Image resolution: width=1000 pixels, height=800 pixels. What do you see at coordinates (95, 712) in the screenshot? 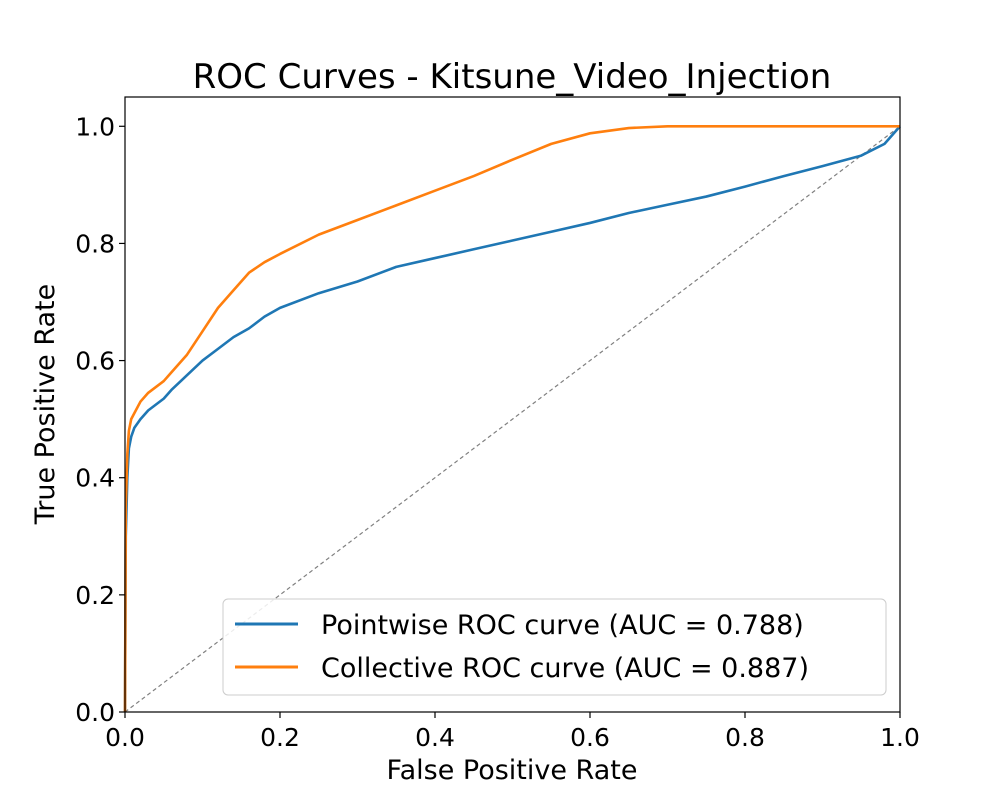
I see `y-tick-label: 0.0` at bounding box center [95, 712].